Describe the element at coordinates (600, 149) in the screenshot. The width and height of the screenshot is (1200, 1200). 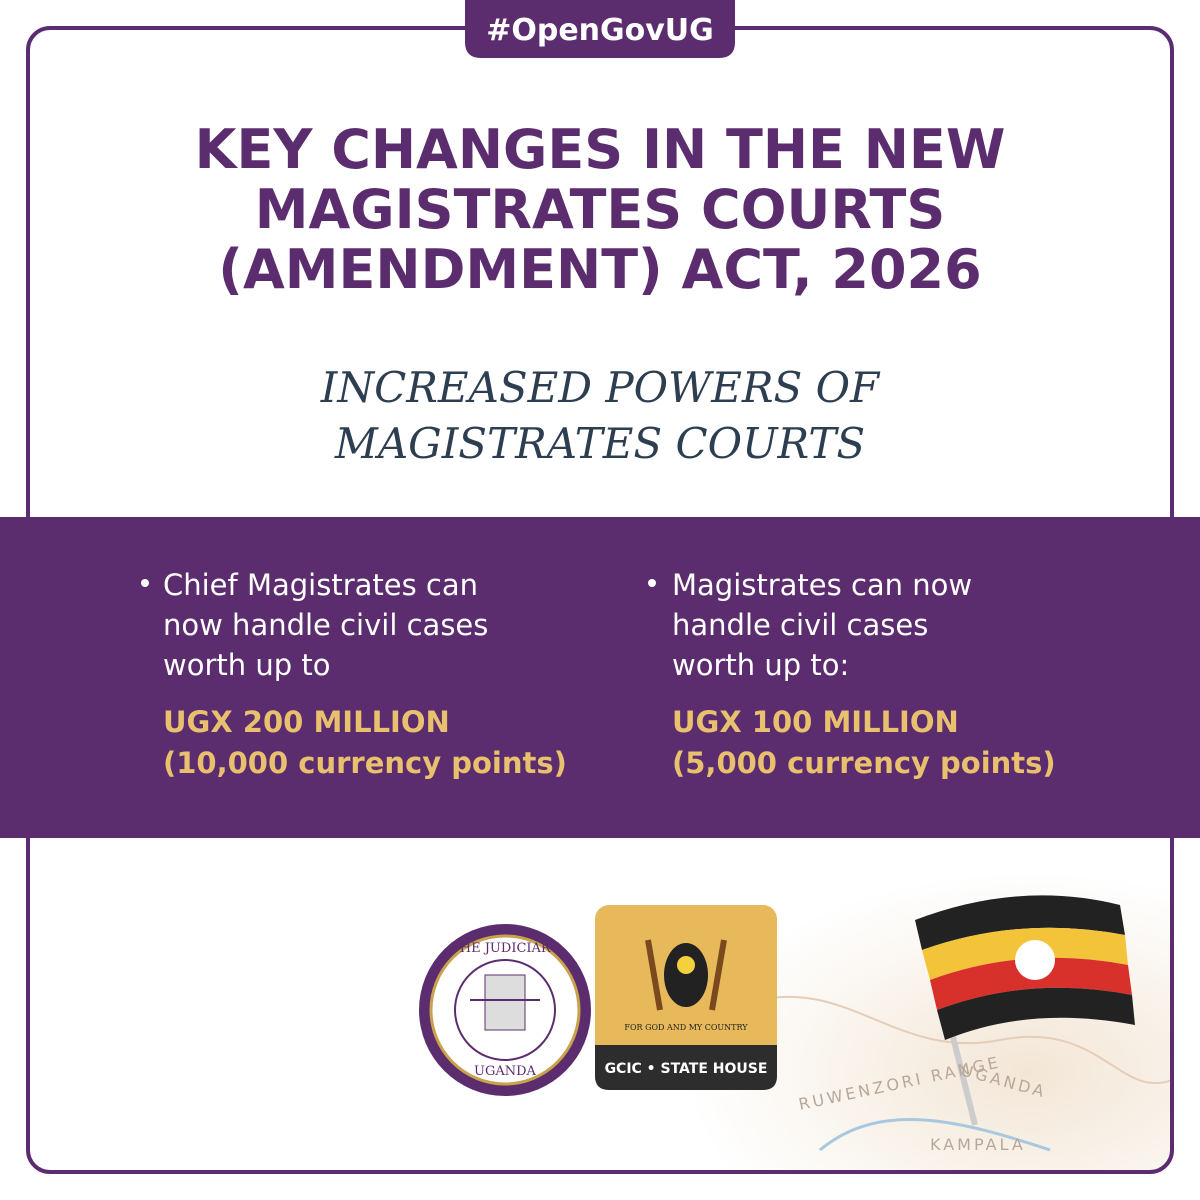
I see `title-line: KEY CHANGES IN THE NEW` at that location.